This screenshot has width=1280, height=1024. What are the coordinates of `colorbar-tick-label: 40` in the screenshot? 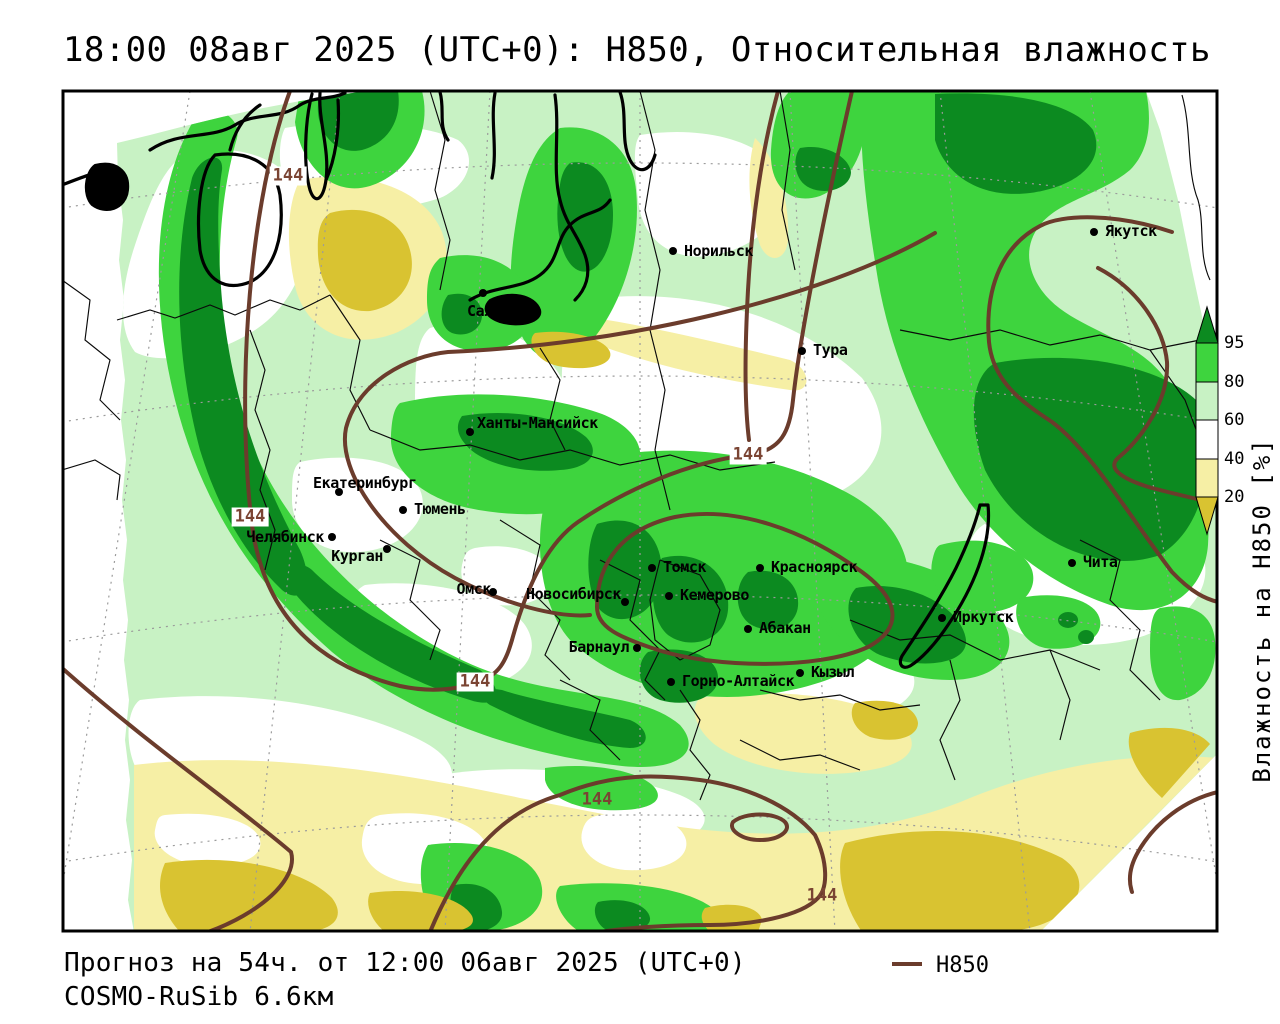 It's located at (1234, 459).